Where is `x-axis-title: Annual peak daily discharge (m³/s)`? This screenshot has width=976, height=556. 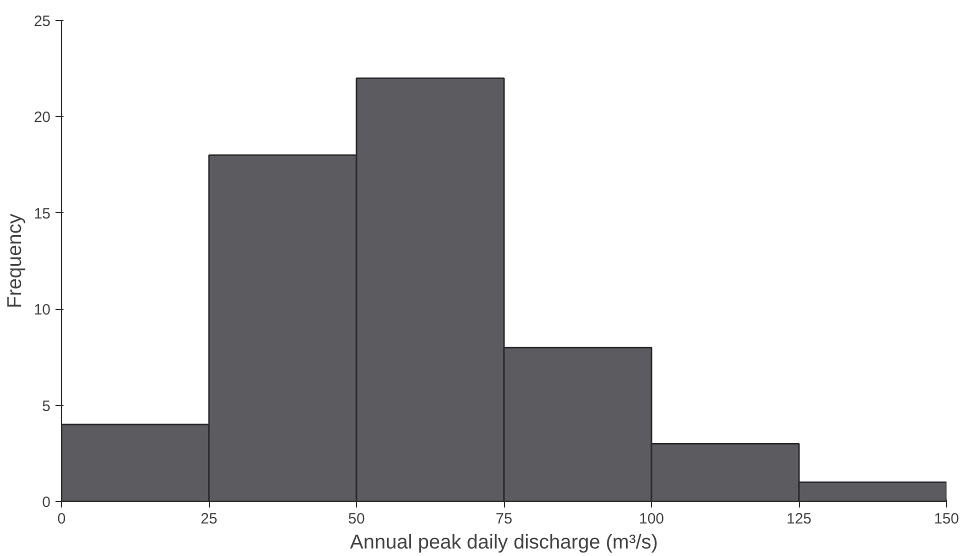
x-axis-title: Annual peak daily discharge (m³/s) is located at coordinates (504, 543).